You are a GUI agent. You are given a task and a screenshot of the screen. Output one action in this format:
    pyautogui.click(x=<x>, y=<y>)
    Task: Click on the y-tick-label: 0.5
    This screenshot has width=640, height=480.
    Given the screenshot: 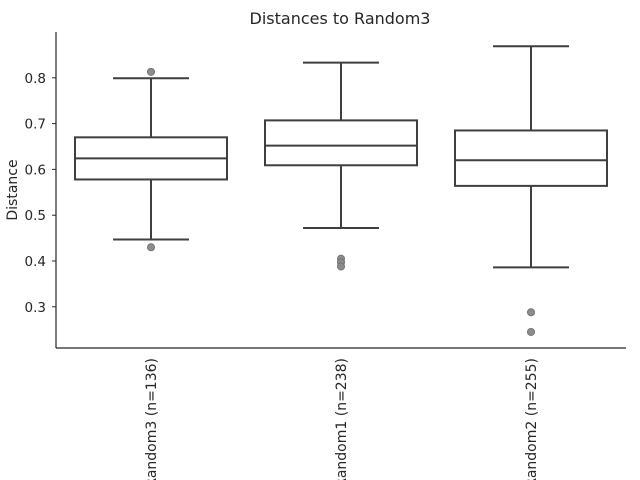 What is the action you would take?
    pyautogui.click(x=35, y=216)
    